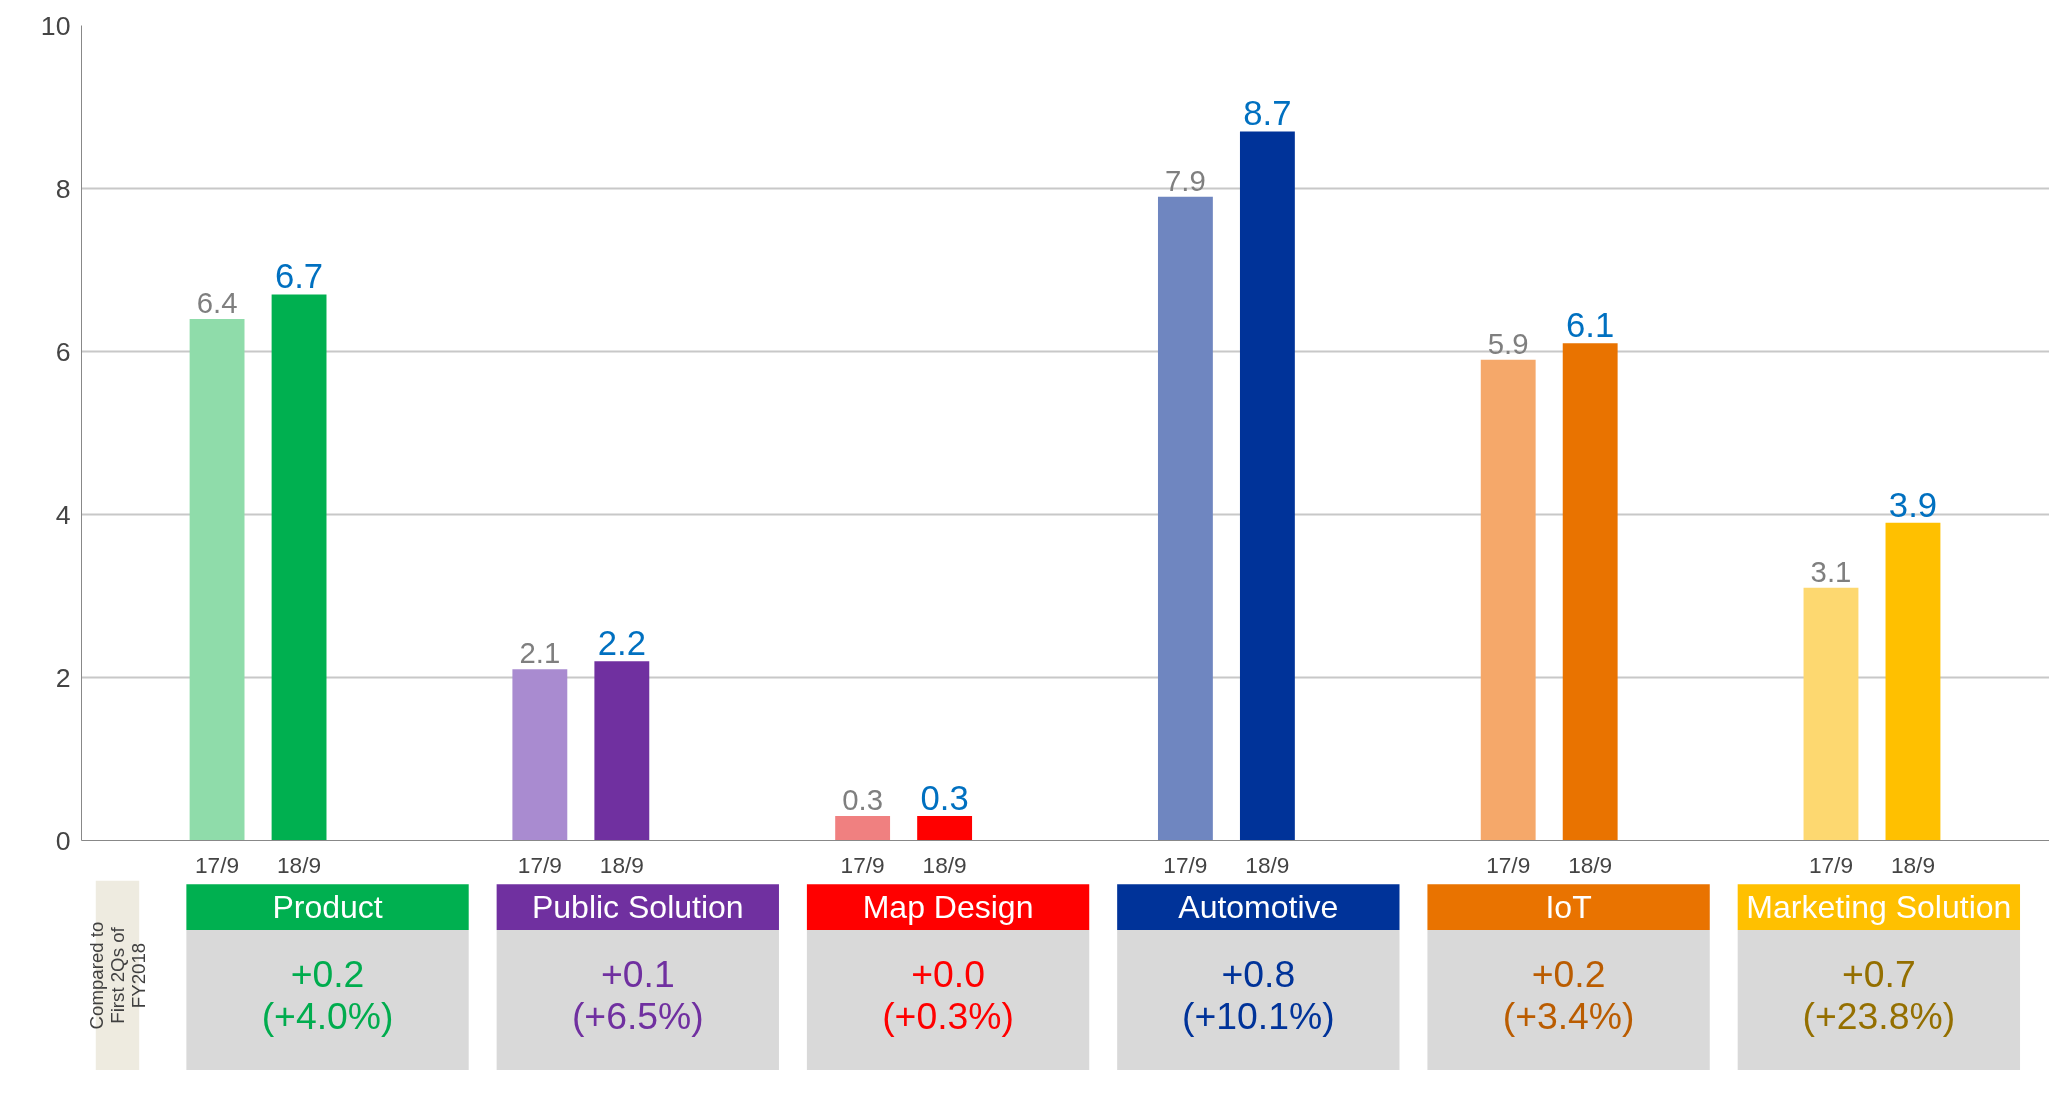 The image size is (2049, 1096). Describe the element at coordinates (1258, 907) in the screenshot. I see `x-tick-label: Automotive` at that location.